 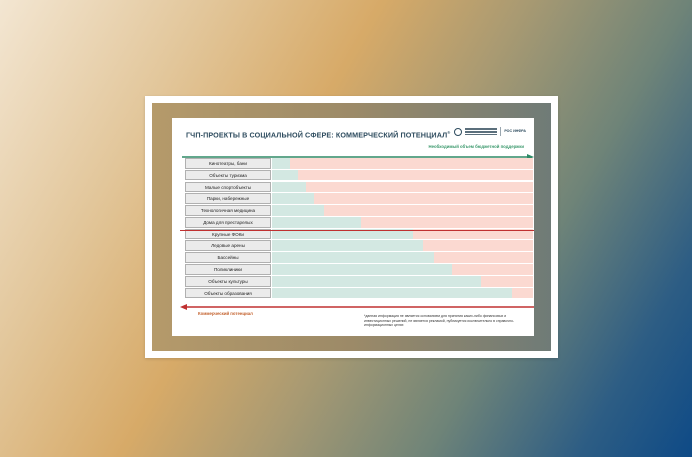 I want to click on category-label: Дома для престарелых, so click(x=228, y=222).